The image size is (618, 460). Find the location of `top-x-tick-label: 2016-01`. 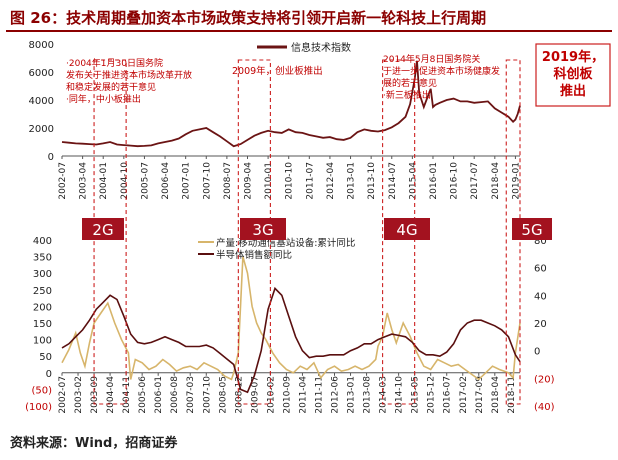

top-x-tick-label: 2016-01 is located at coordinates (434, 181).